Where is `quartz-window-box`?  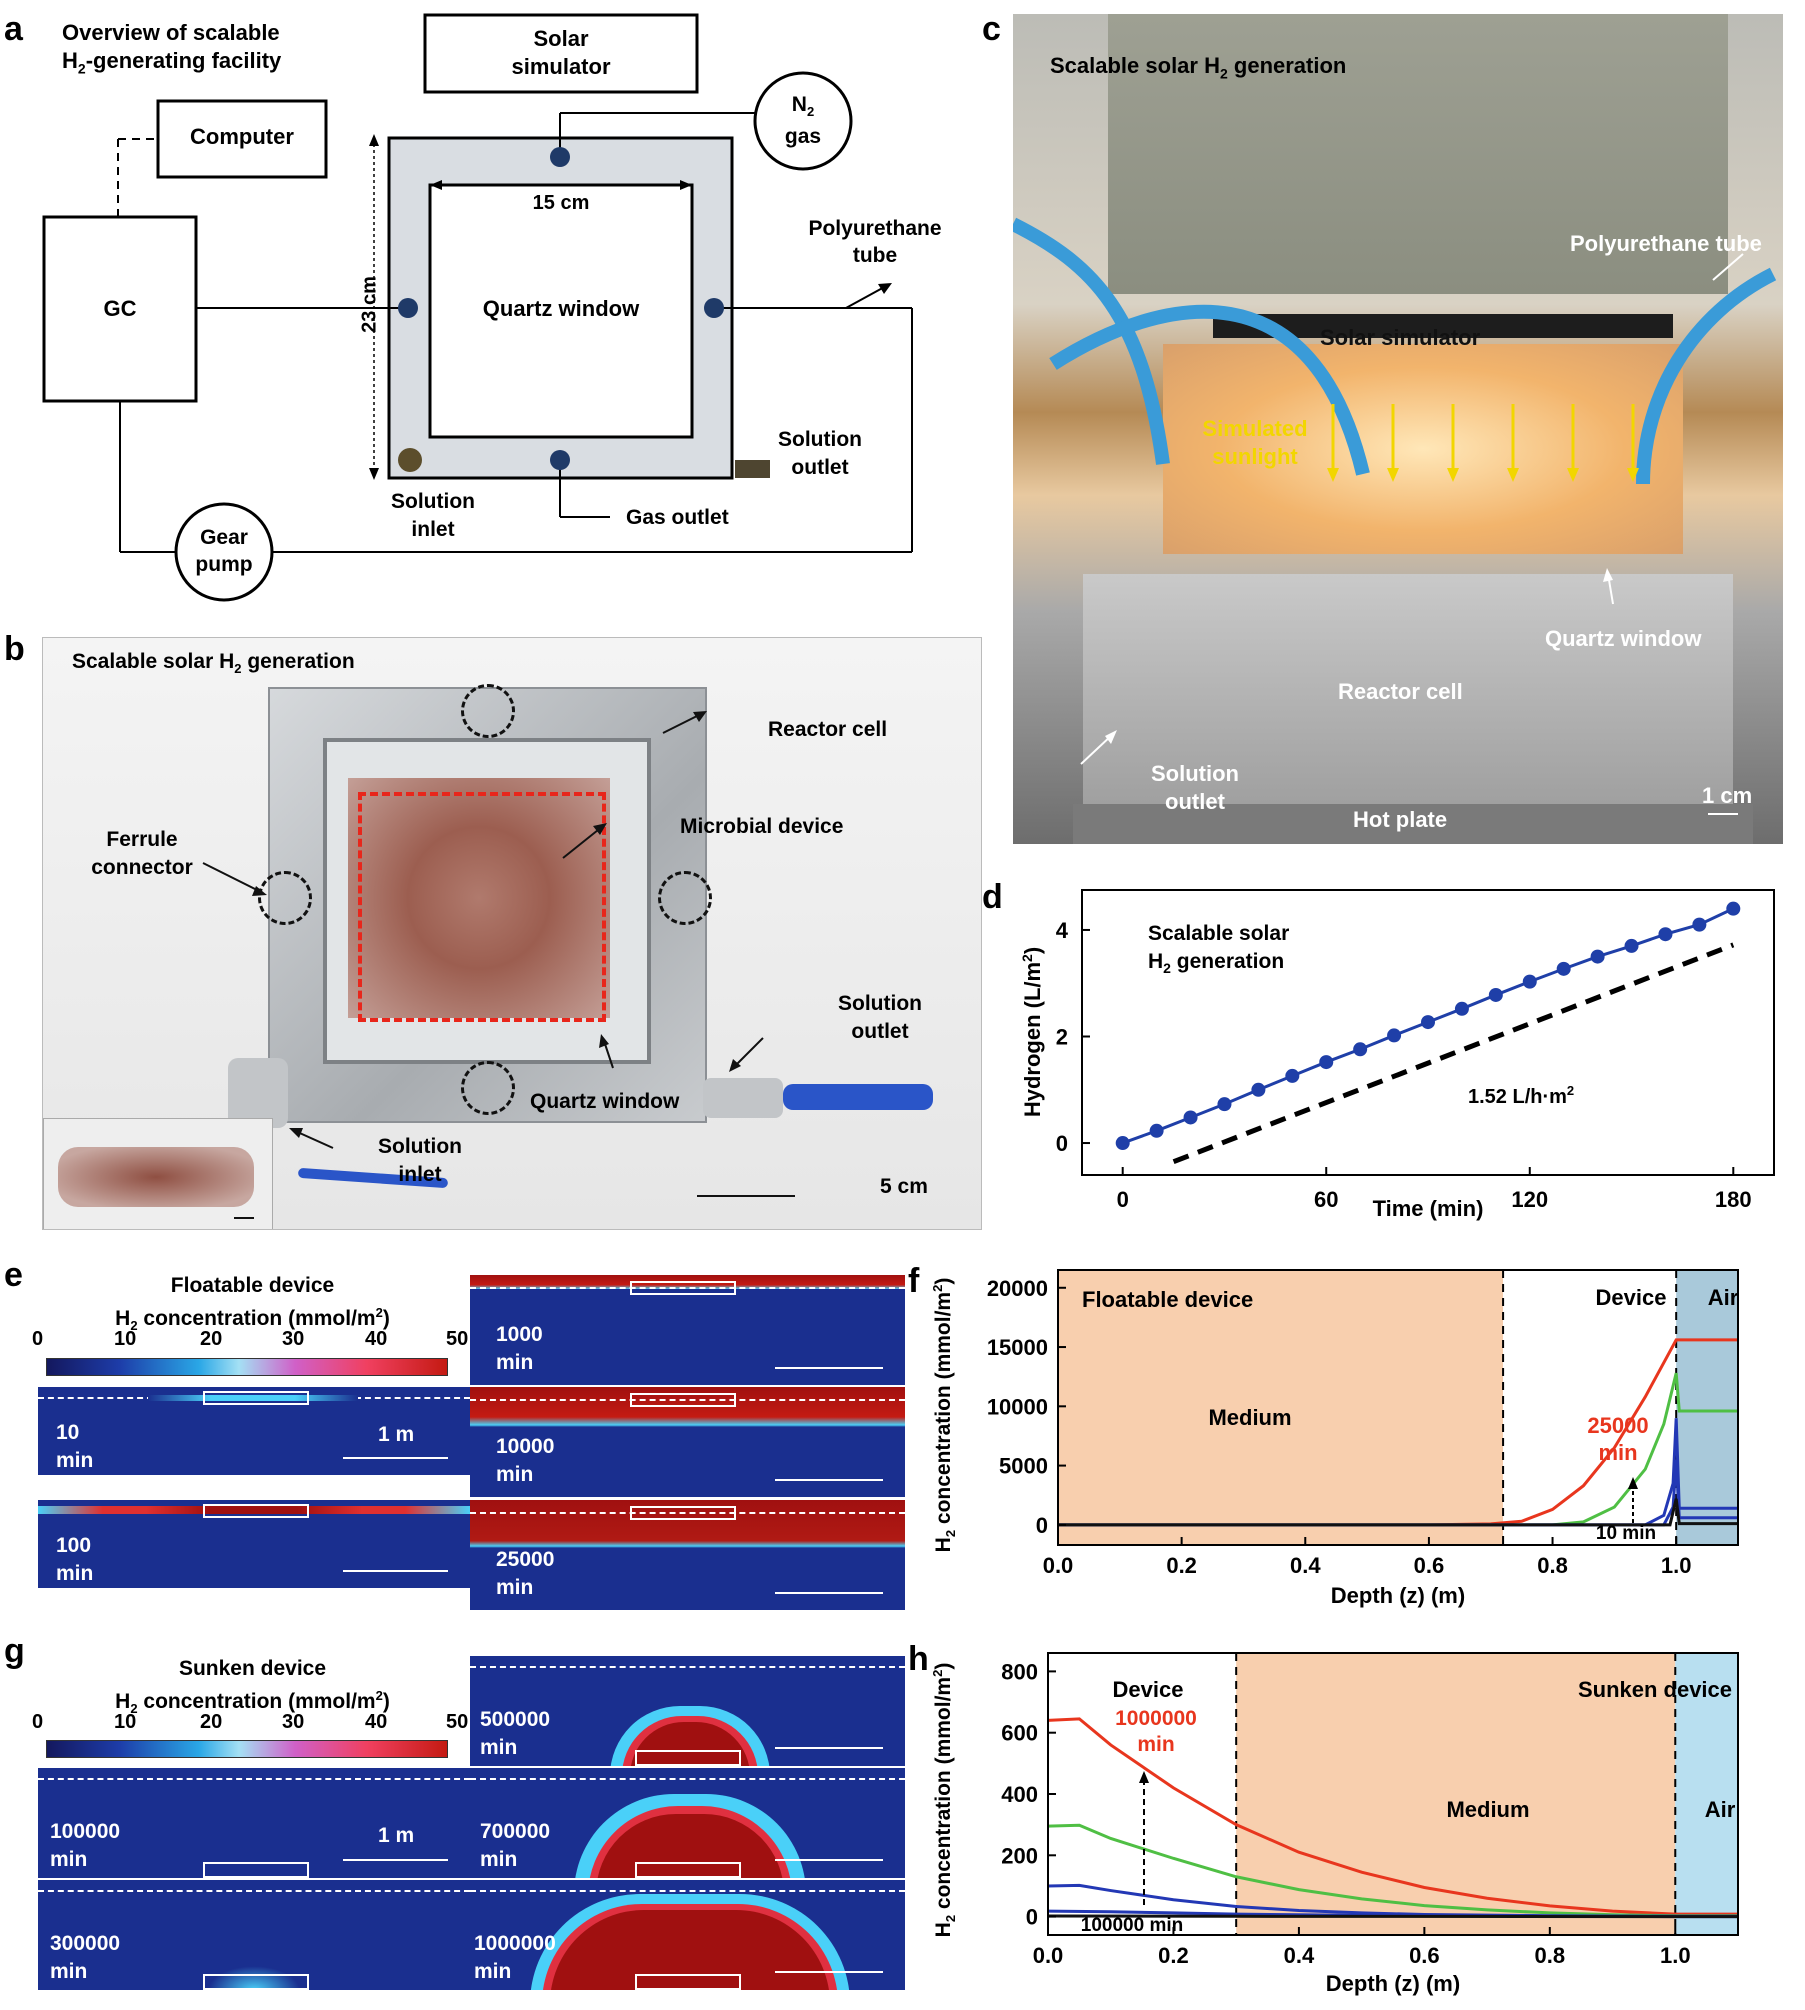 quartz-window-box is located at coordinates (561, 311).